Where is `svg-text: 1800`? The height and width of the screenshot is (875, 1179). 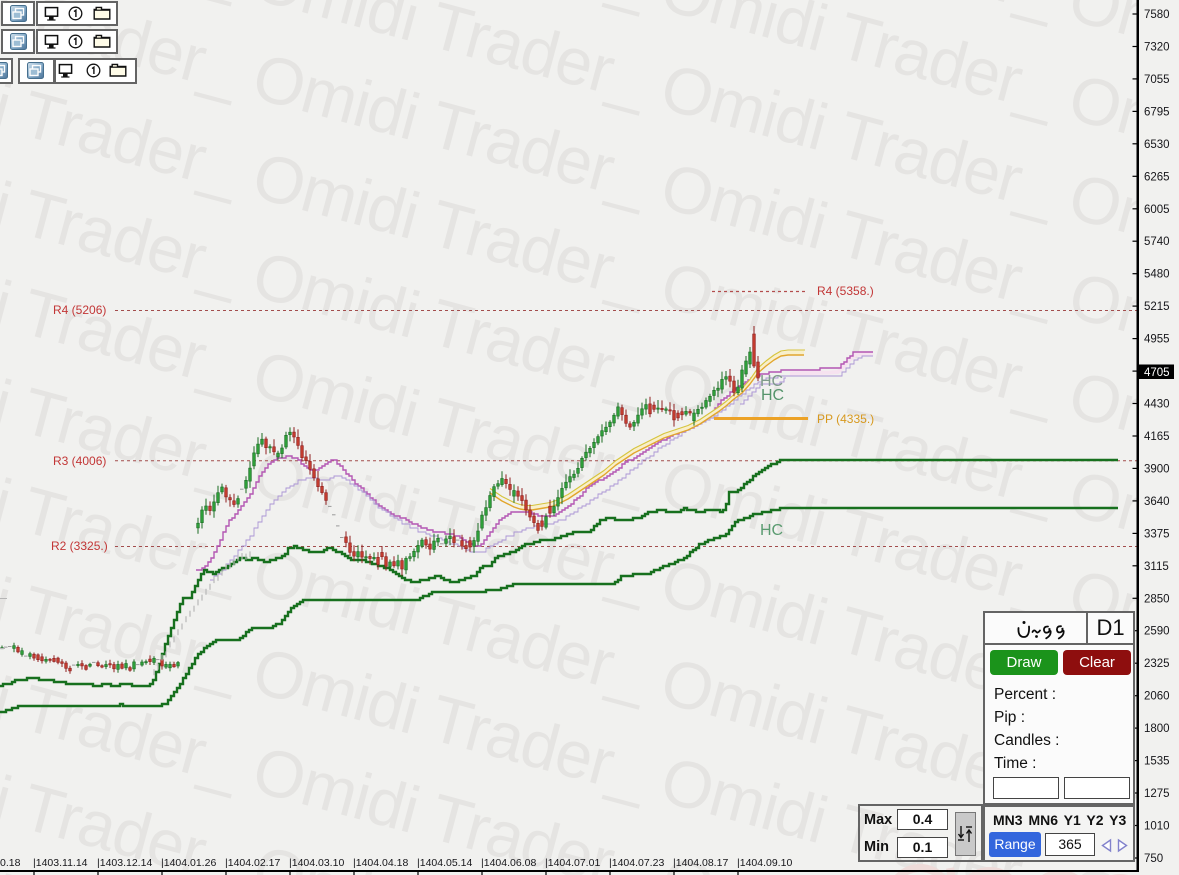 svg-text: 1800 is located at coordinates (1157, 729).